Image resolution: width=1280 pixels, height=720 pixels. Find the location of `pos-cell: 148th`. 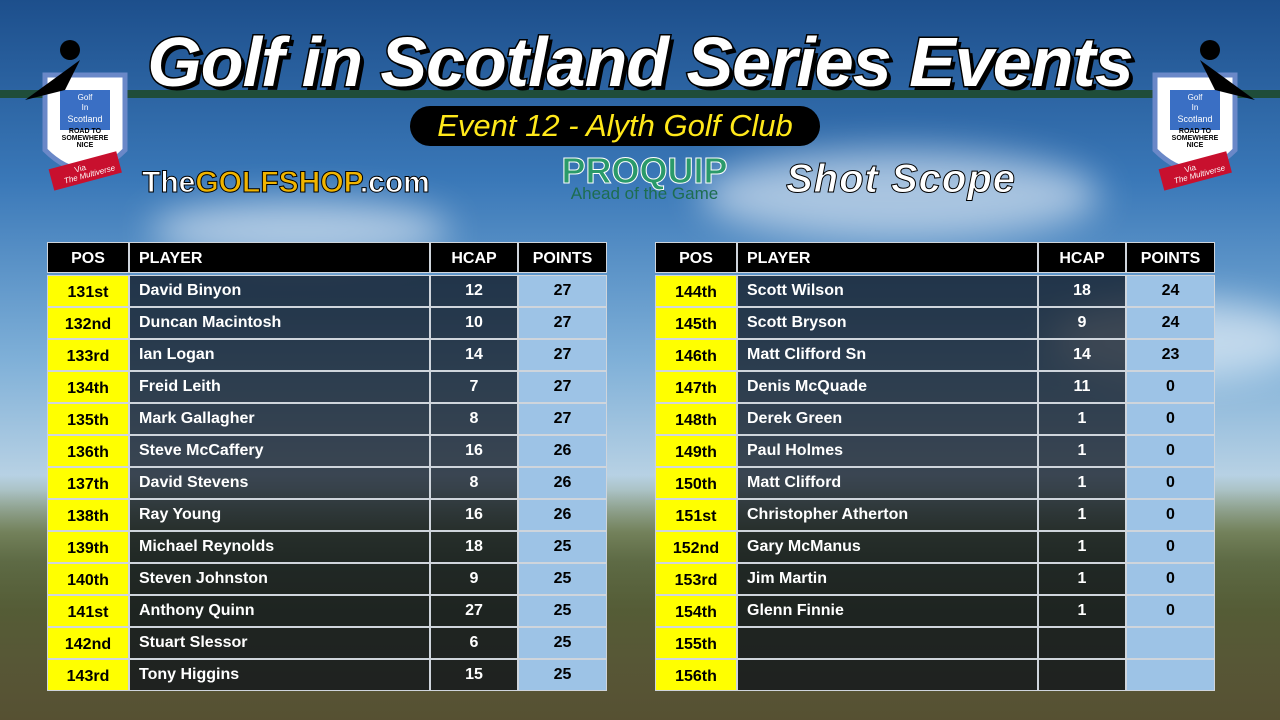

pos-cell: 148th is located at coordinates (696, 419).